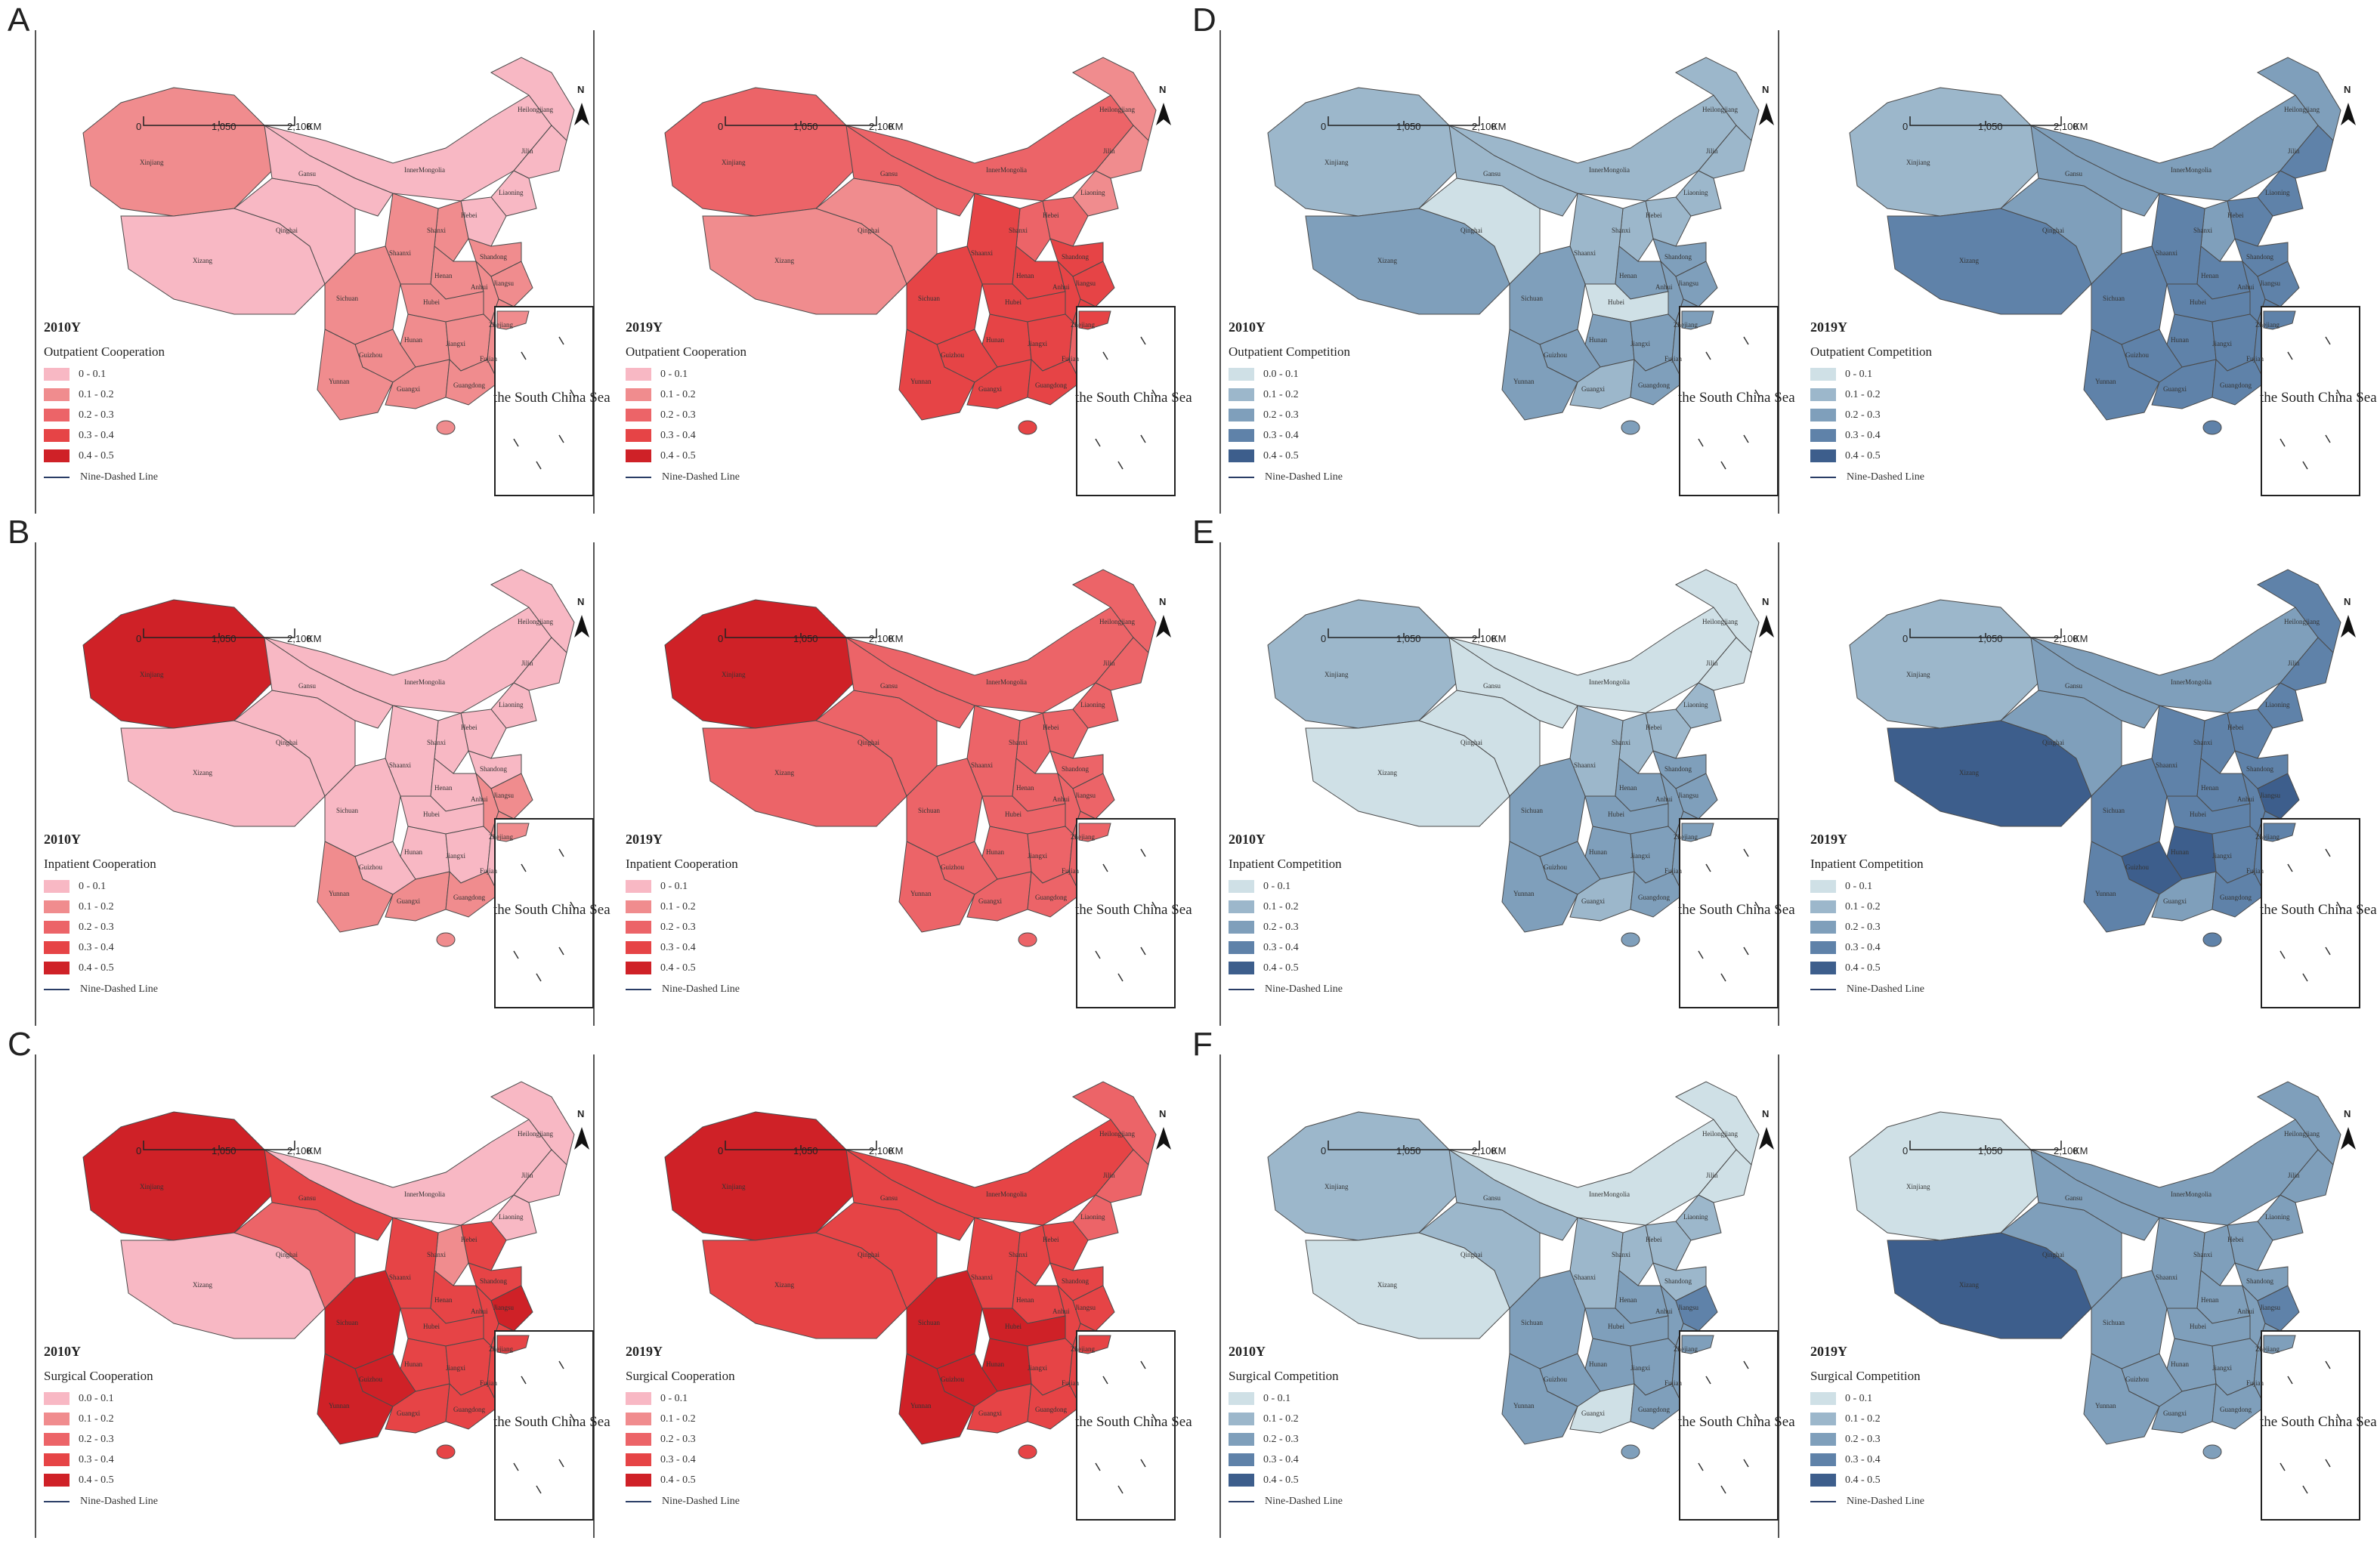 The width and height of the screenshot is (2380, 1550). I want to click on province-label: Anhui, so click(1664, 287).